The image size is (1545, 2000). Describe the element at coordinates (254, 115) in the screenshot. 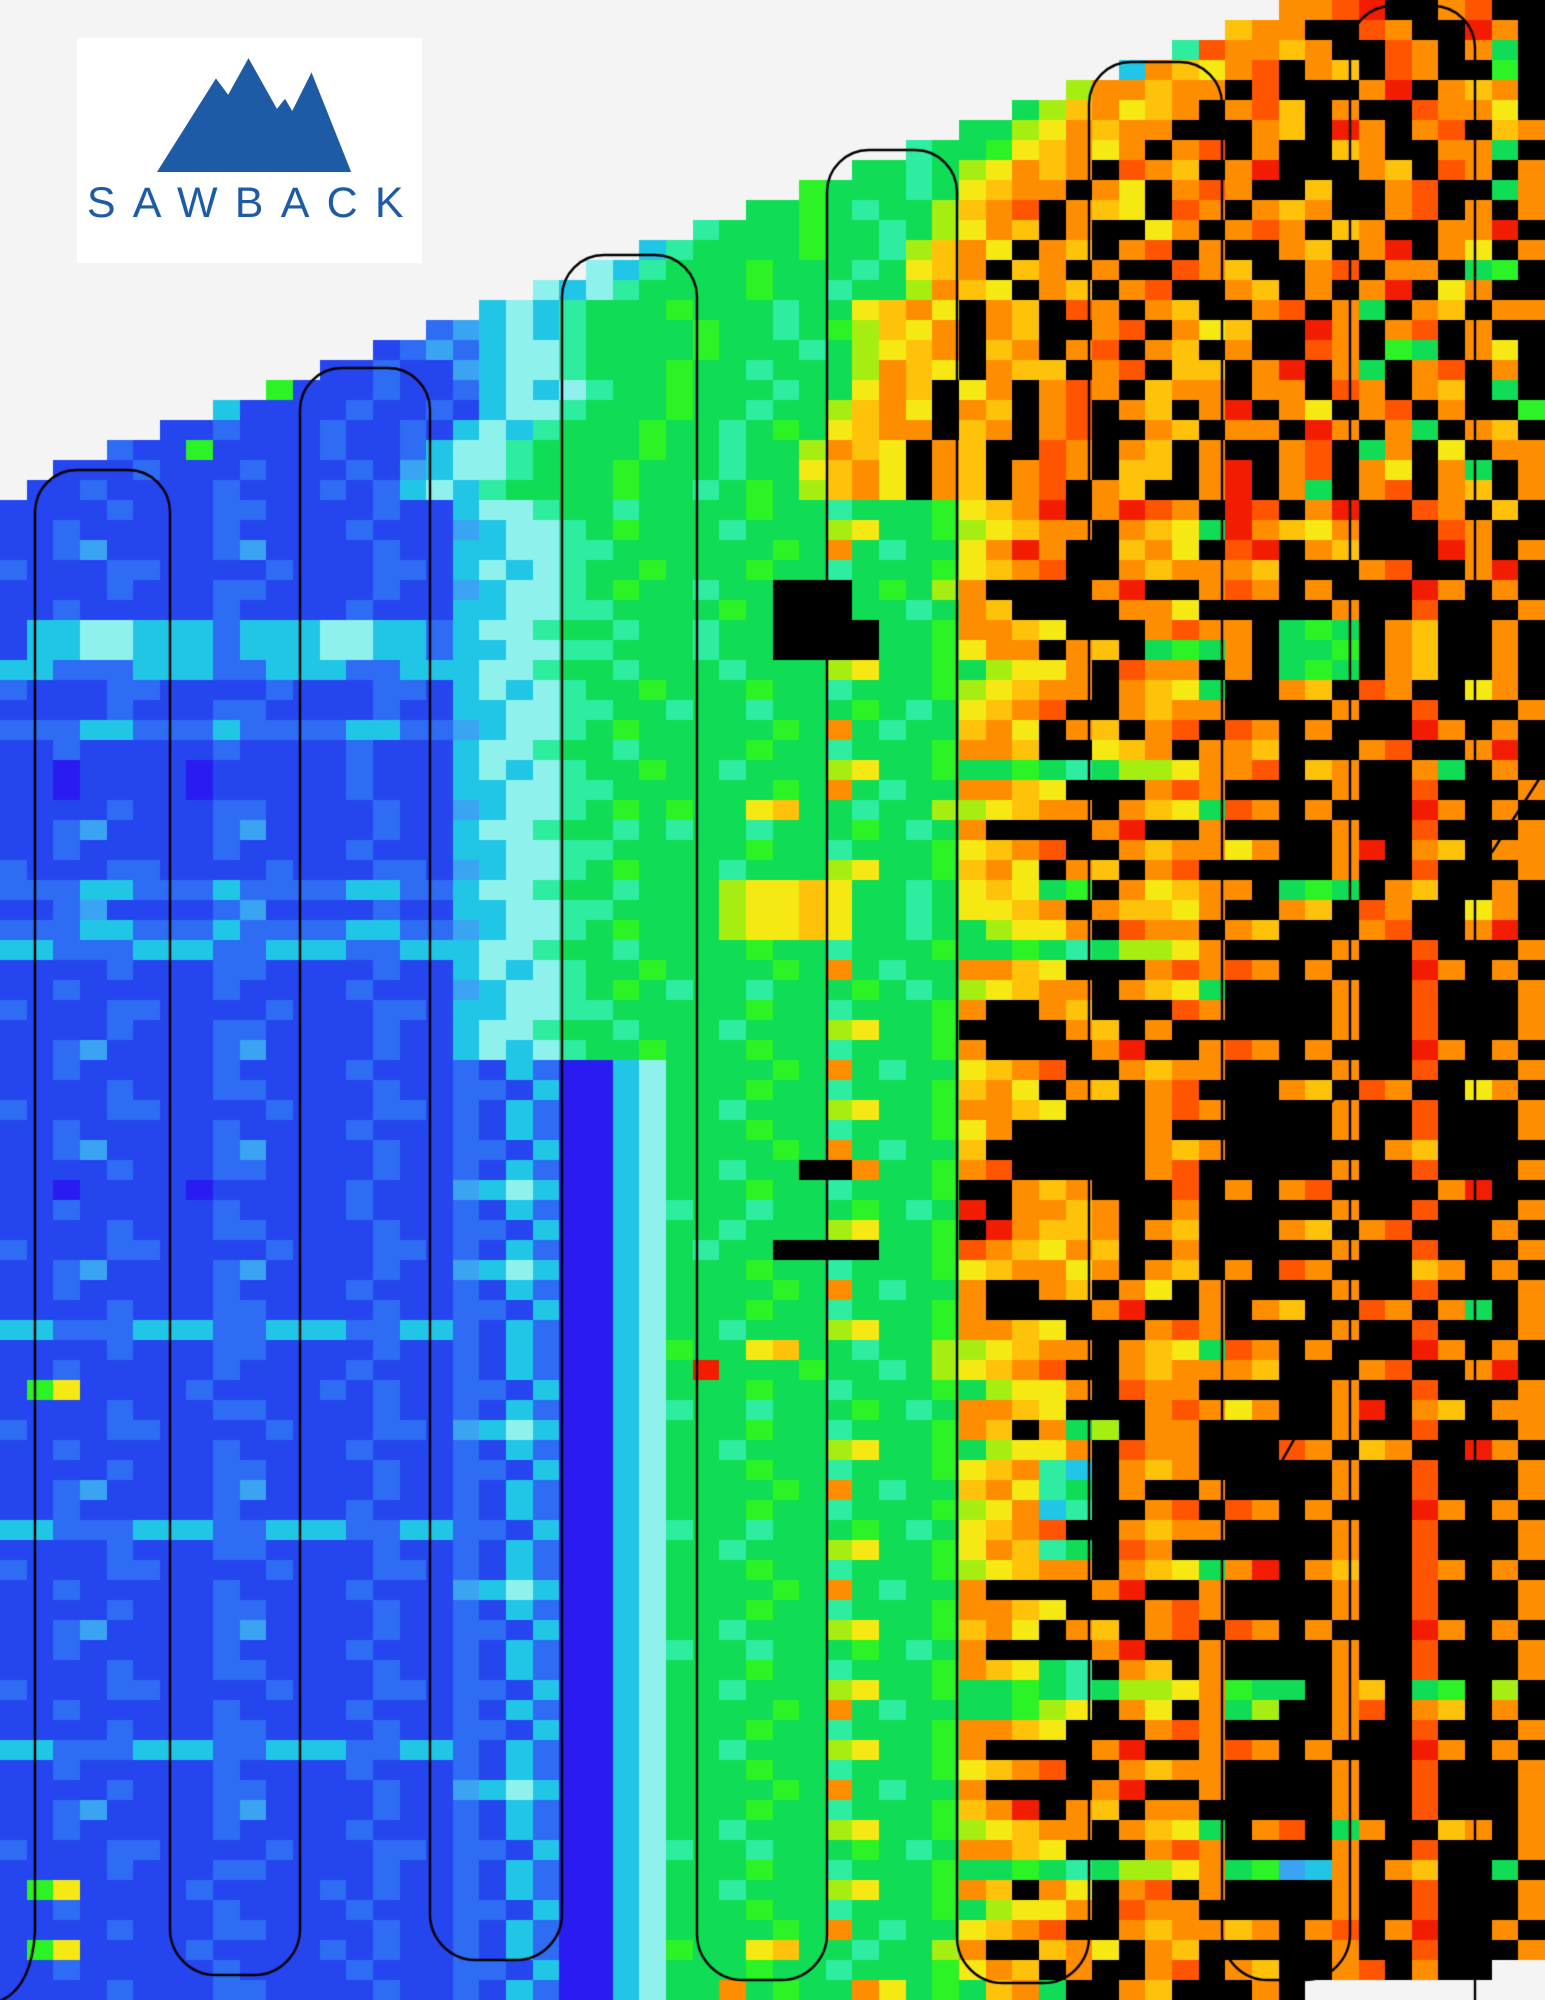

I see `mountain-range-icon` at that location.